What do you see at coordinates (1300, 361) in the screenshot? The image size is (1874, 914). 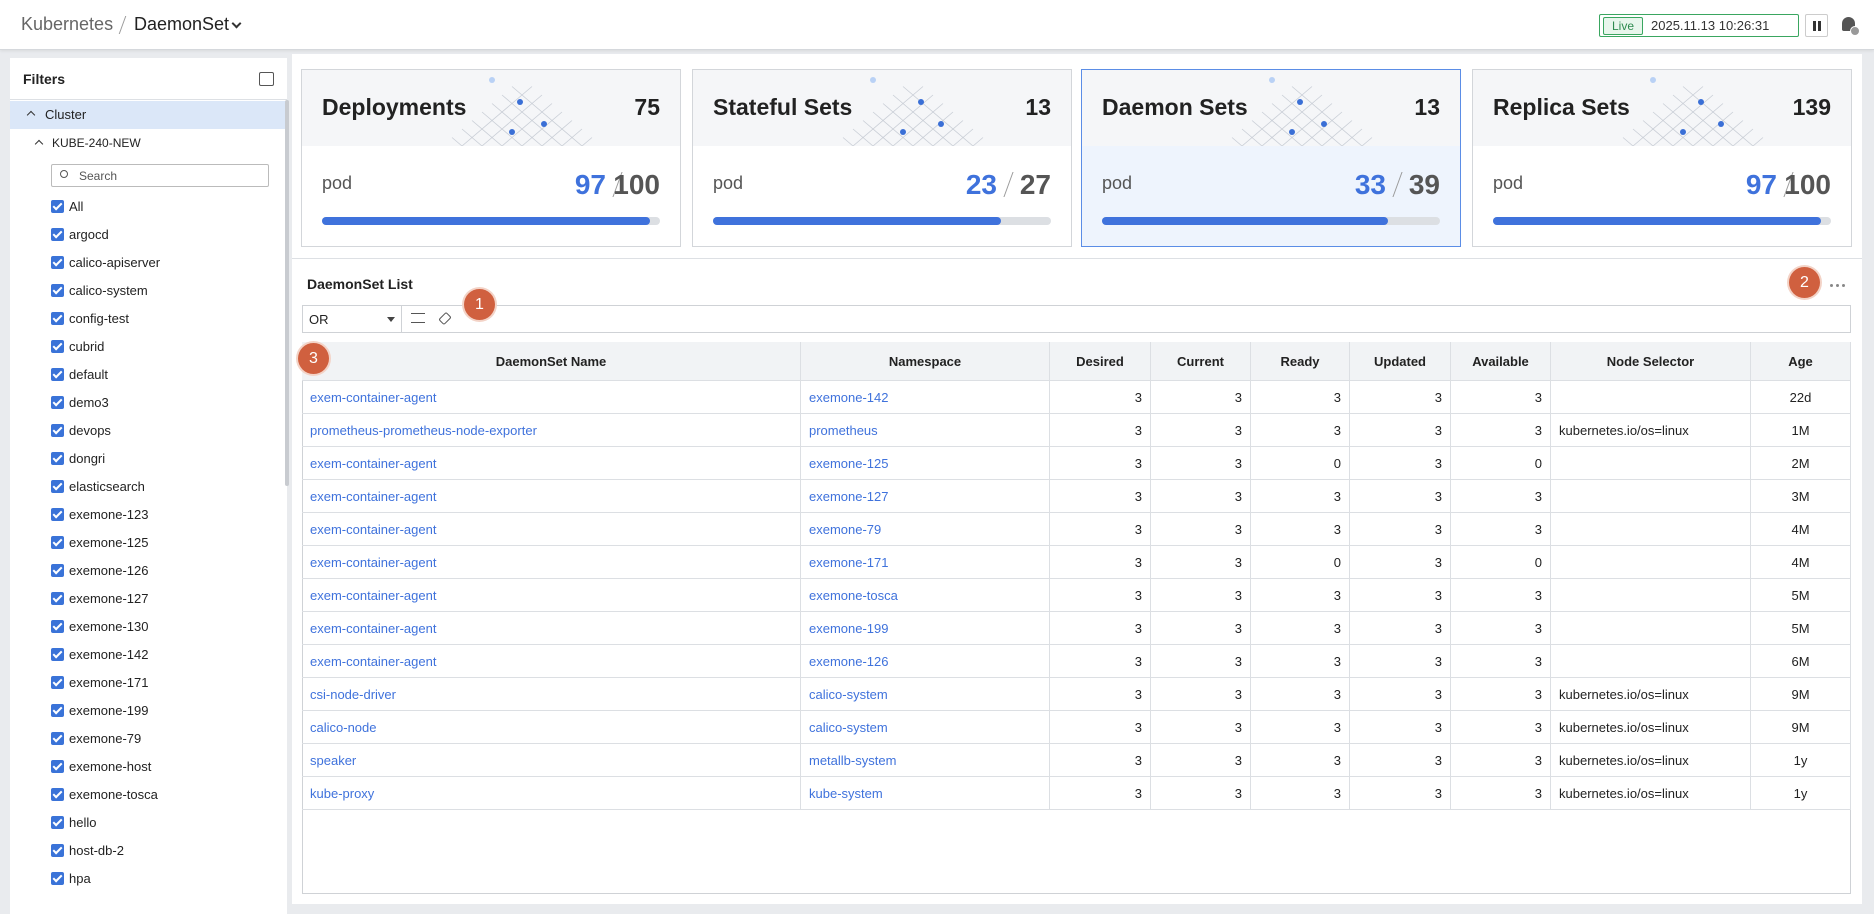 I see `column-header: Ready` at bounding box center [1300, 361].